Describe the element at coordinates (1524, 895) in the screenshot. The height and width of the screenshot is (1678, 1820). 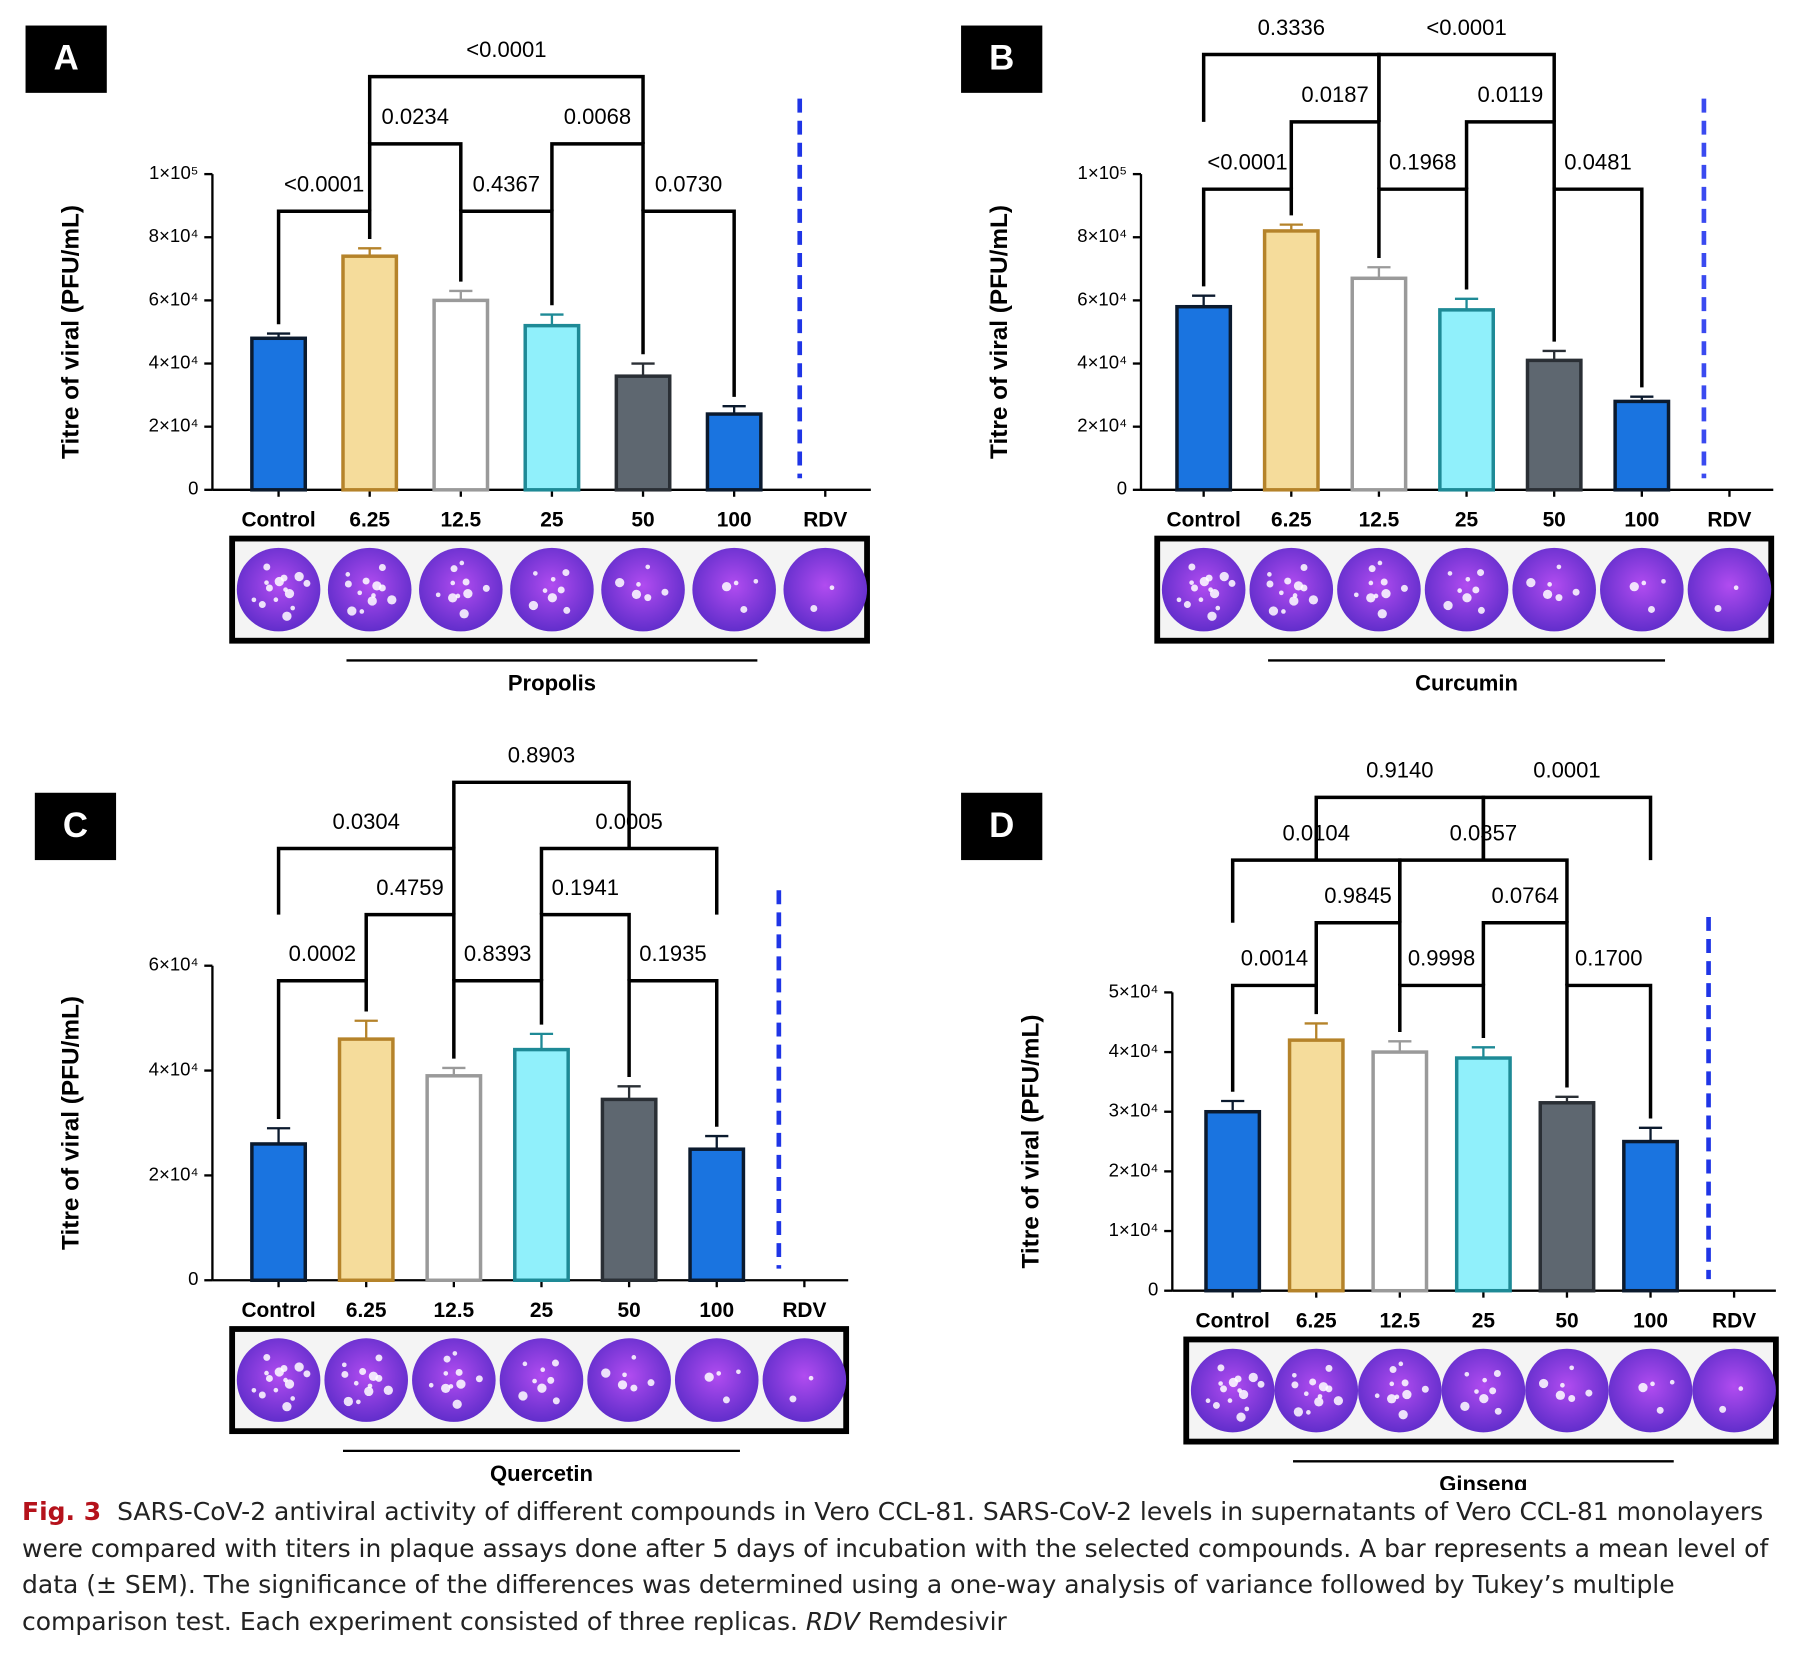
I see `p-value: 0.0764` at that location.